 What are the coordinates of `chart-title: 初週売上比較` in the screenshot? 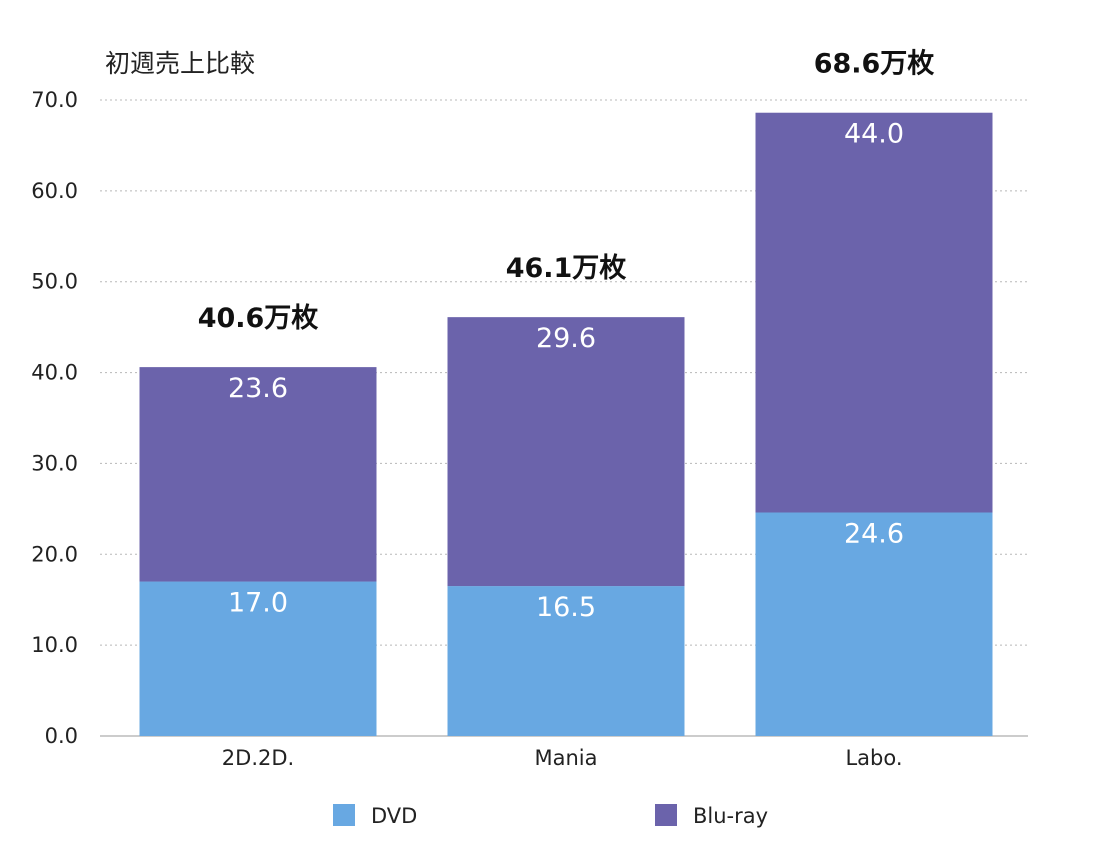 It's located at (180, 63).